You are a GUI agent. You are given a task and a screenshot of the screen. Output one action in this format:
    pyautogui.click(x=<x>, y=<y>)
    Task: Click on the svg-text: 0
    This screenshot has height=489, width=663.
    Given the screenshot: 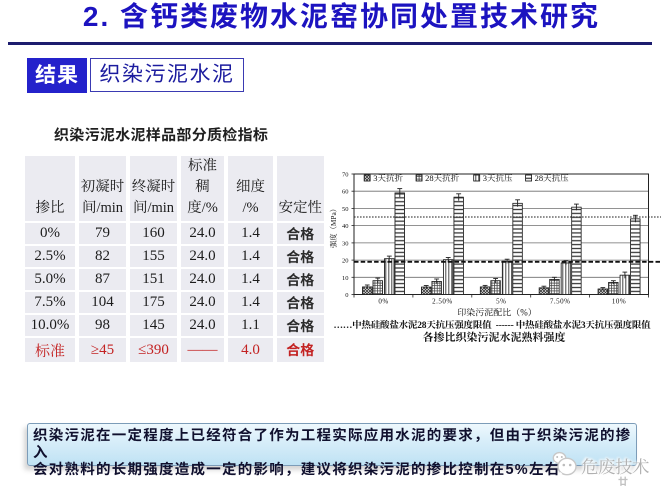 What is the action you would take?
    pyautogui.click(x=346, y=295)
    